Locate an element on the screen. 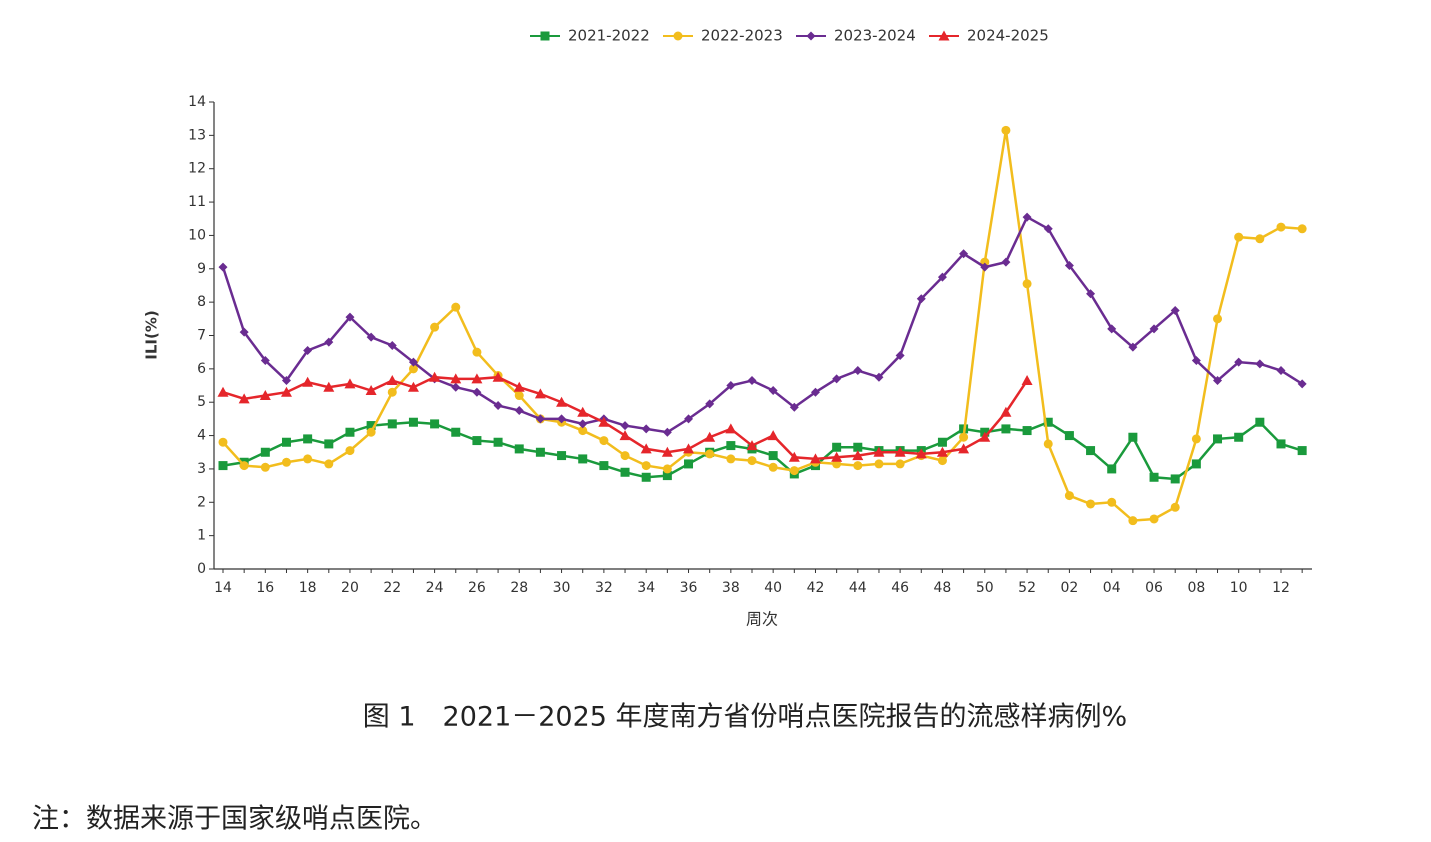 Image resolution: width=1431 pixels, height=842 pixels. x-tick-label: 34 is located at coordinates (646, 588).